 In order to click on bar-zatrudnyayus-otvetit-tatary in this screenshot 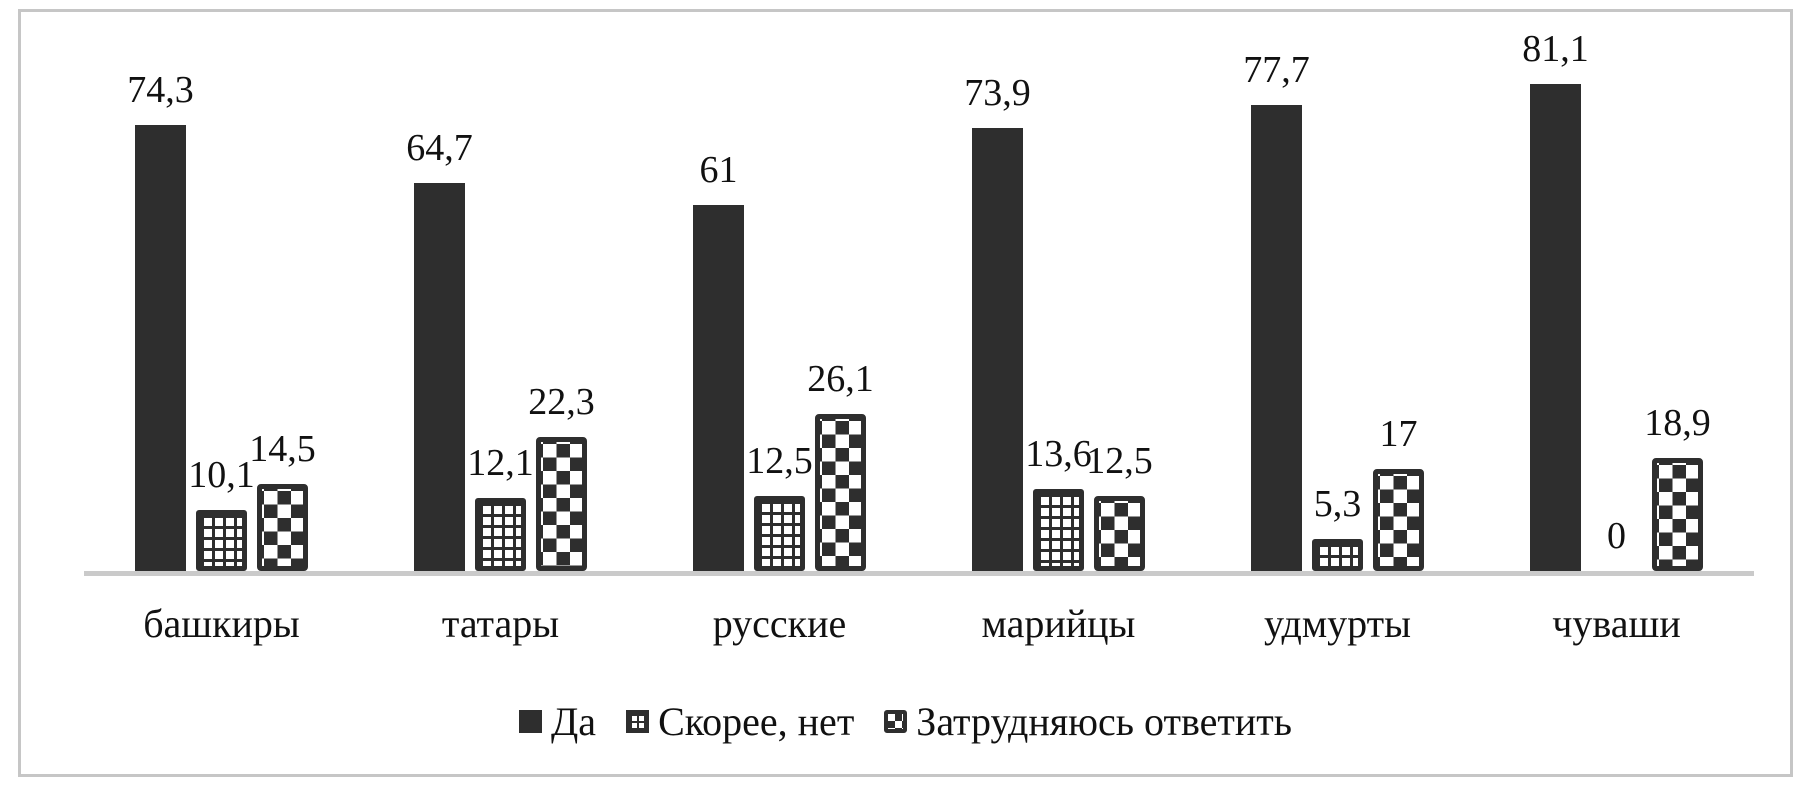, I will do `click(561, 504)`.